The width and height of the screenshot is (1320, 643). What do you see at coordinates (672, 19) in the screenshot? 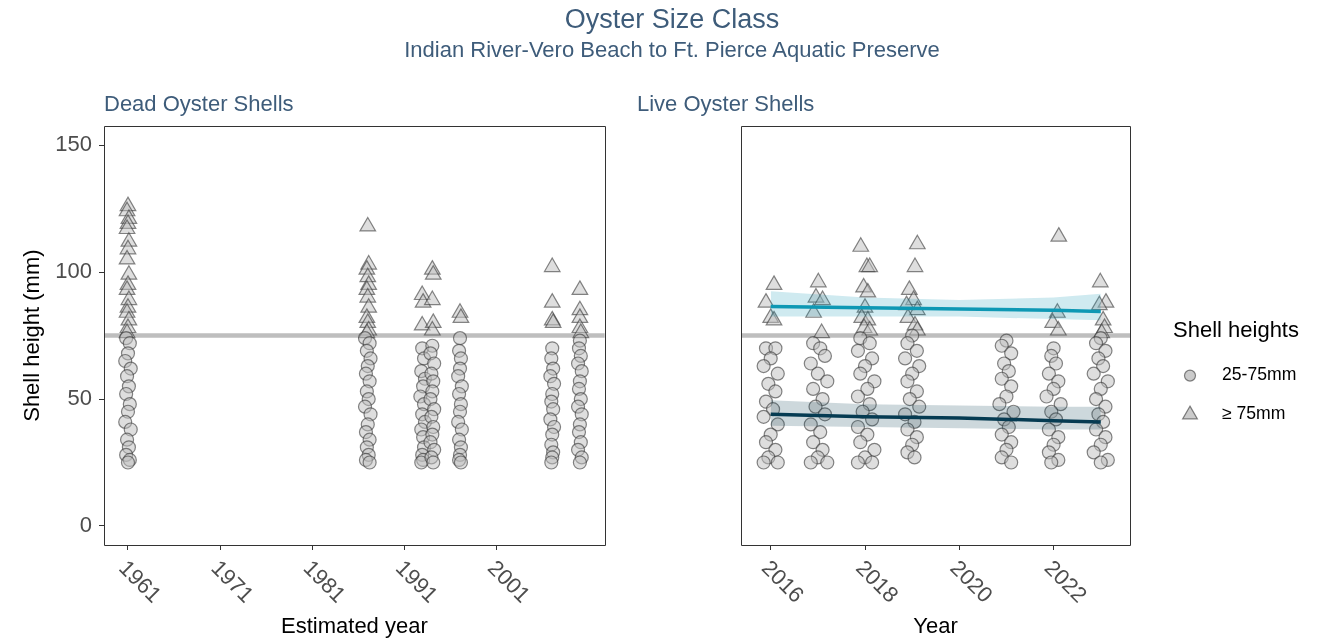
I see `text: Oyster Size Class` at bounding box center [672, 19].